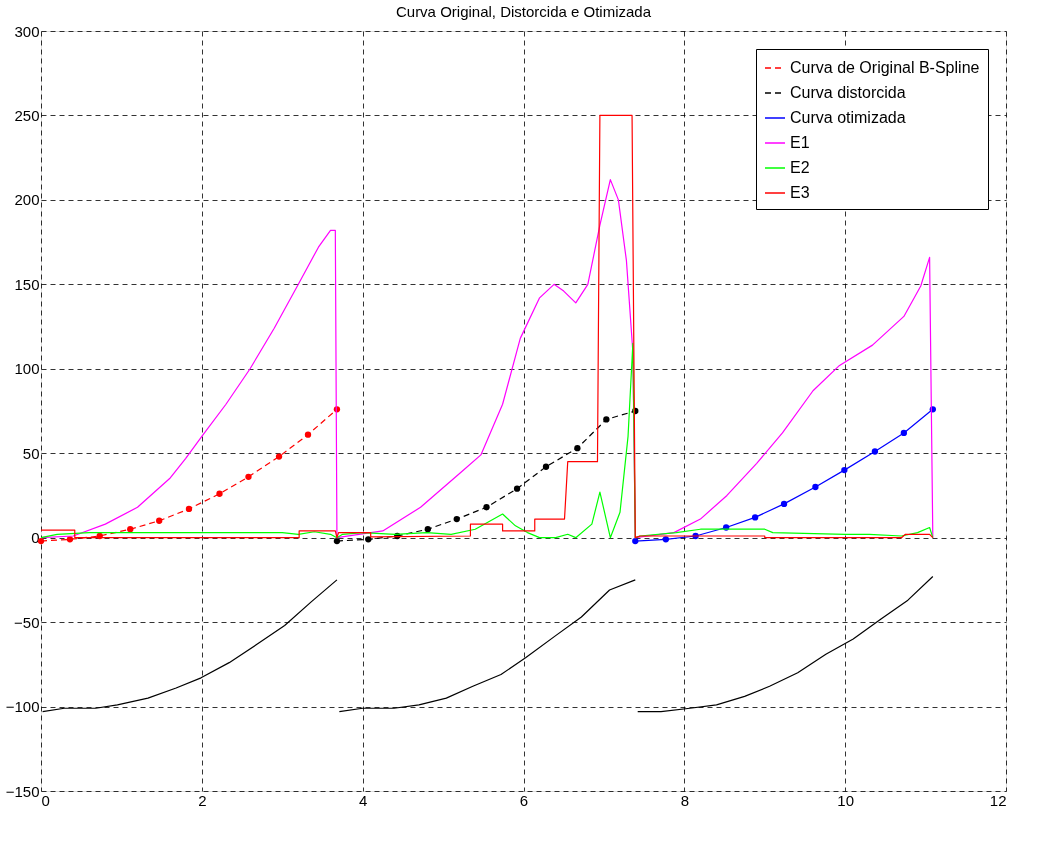 The height and width of the screenshot is (842, 1039). Describe the element at coordinates (27, 115) in the screenshot. I see `y-tick-label: 250` at that location.